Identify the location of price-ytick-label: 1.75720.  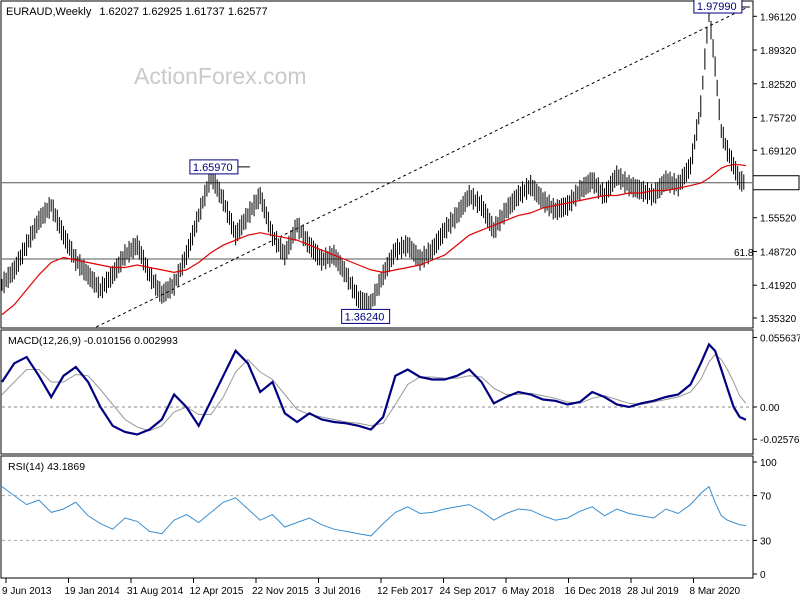
(778, 119).